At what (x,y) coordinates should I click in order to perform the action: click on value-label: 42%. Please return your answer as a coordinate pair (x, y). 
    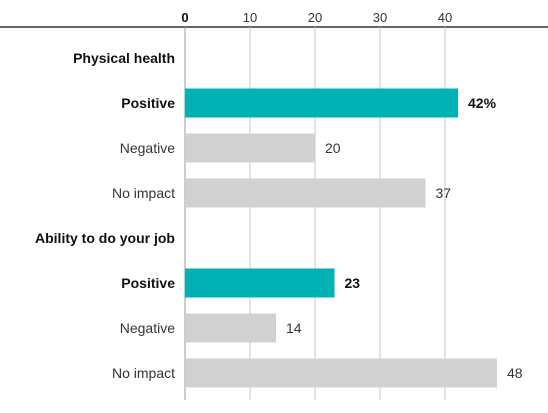
    Looking at the image, I should click on (482, 103).